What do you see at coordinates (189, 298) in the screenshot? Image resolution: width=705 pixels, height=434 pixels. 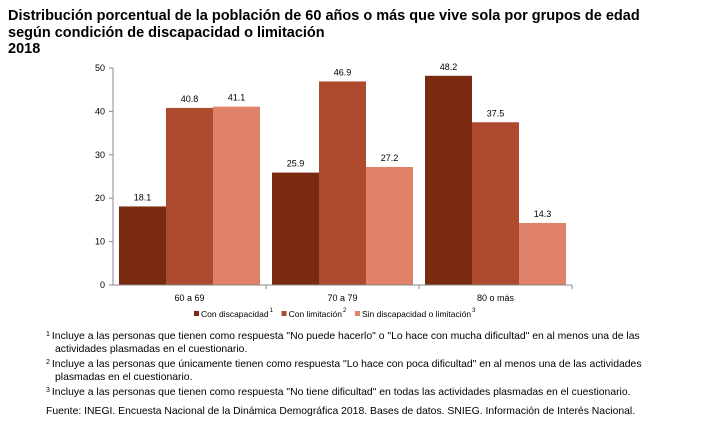 I see `x-tick-label: 60 a 69` at bounding box center [189, 298].